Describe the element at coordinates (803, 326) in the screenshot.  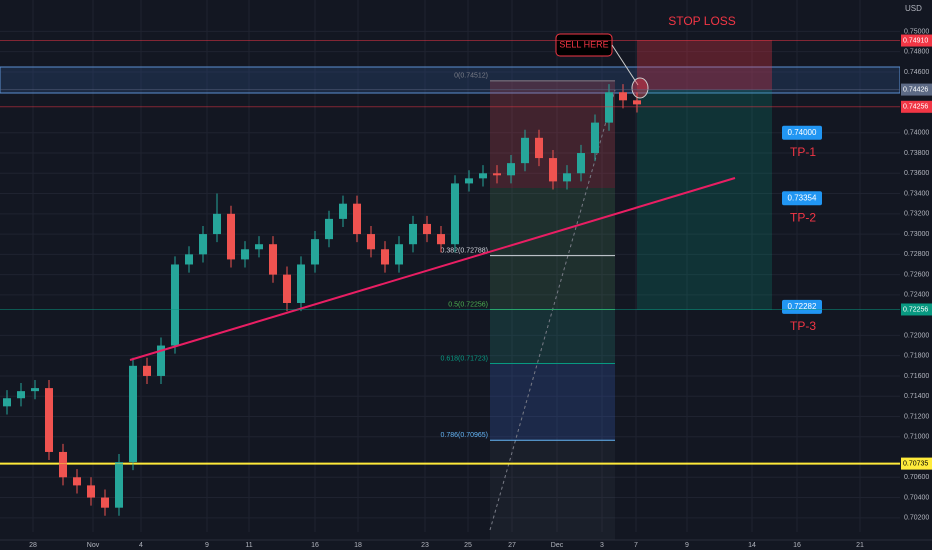
I see `target-name: TP-3` at that location.